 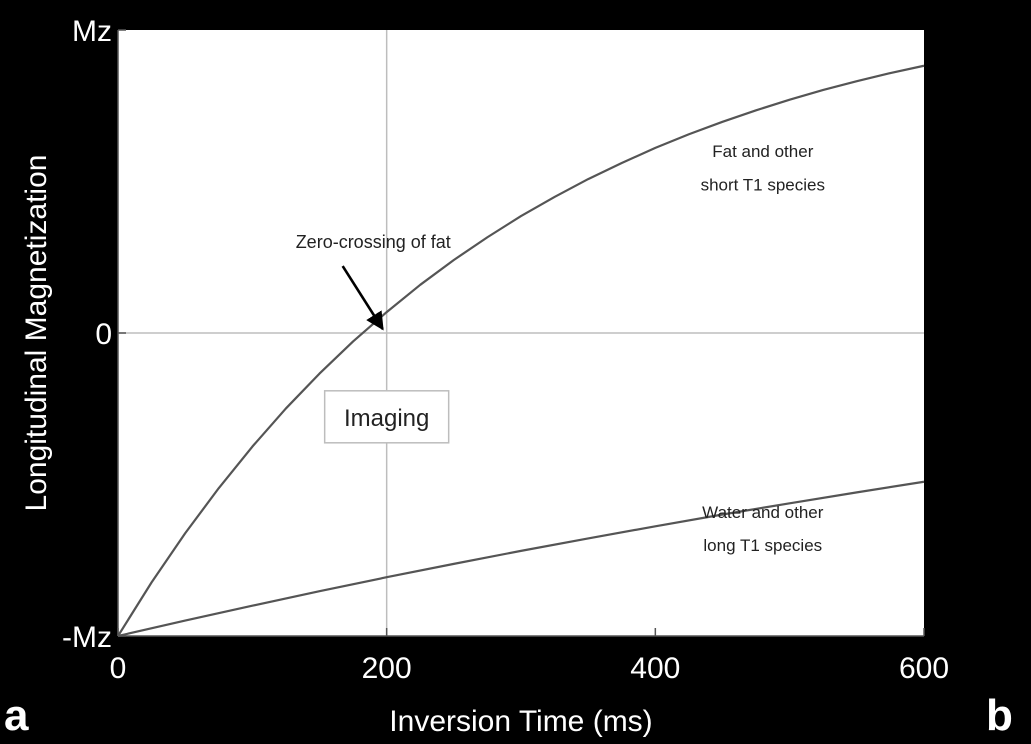 What do you see at coordinates (16, 715) in the screenshot?
I see `panel-label-a: a` at bounding box center [16, 715].